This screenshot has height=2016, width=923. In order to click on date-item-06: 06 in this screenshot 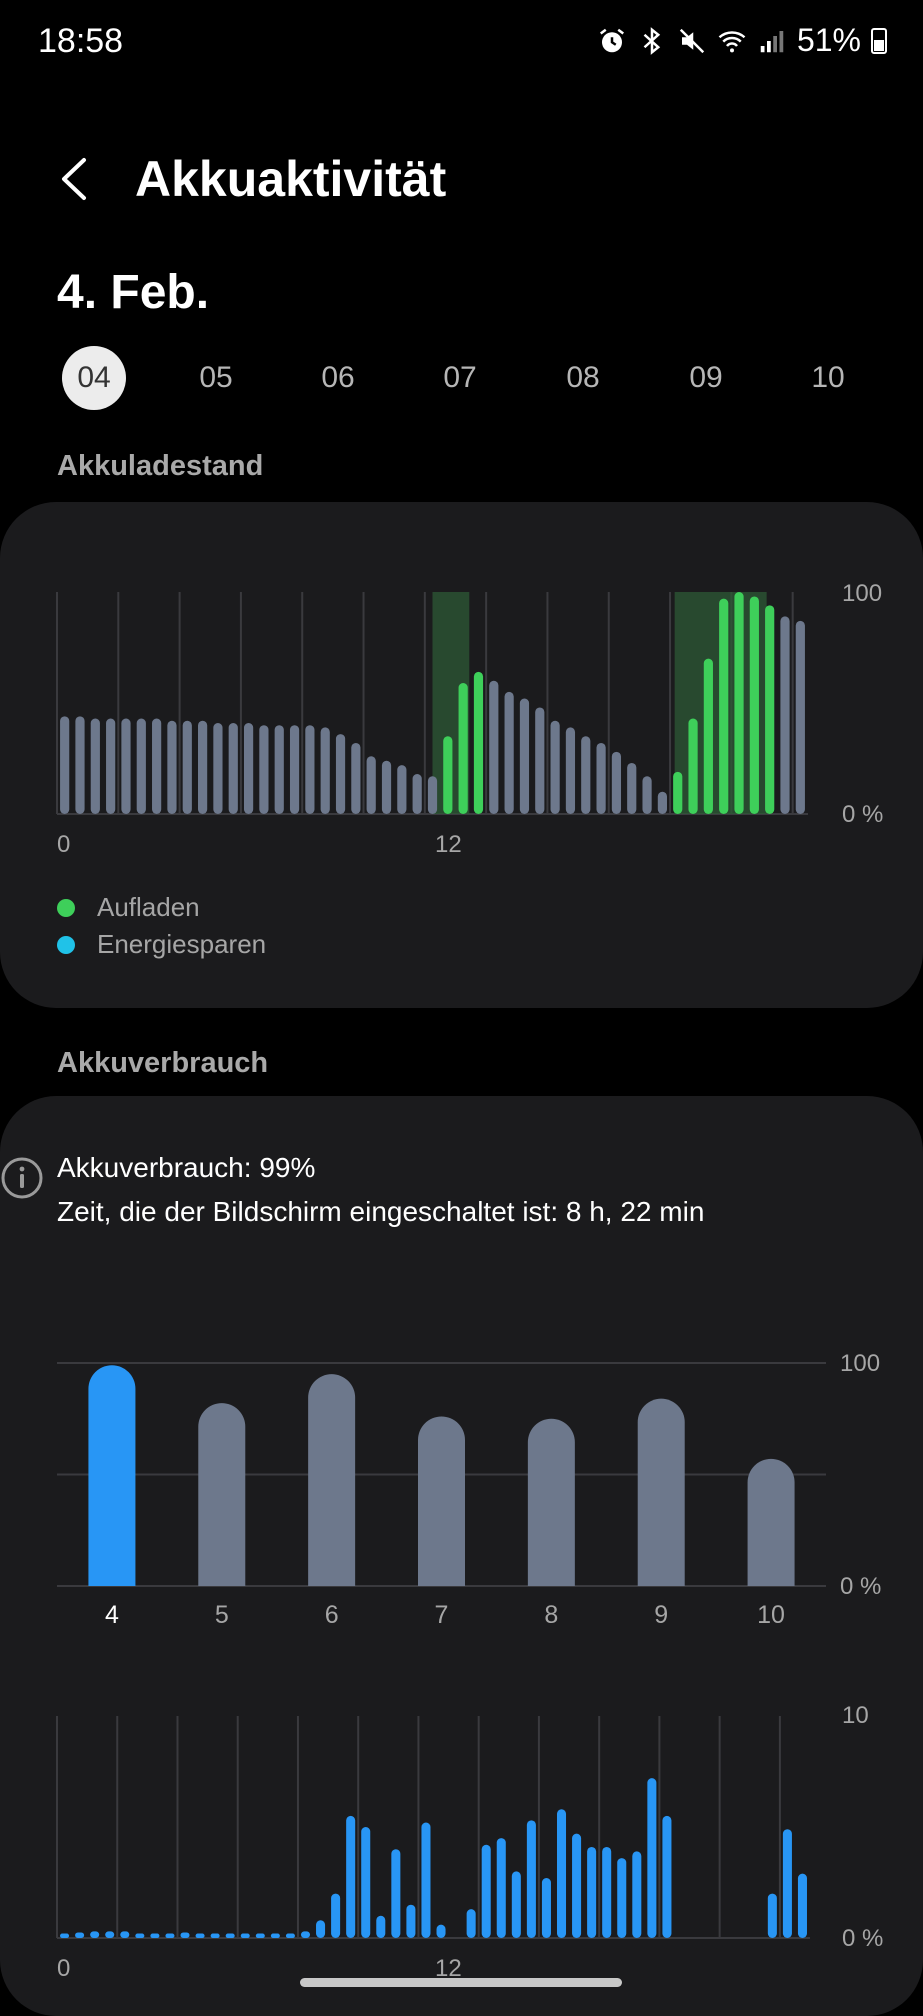, I will do `click(338, 377)`.